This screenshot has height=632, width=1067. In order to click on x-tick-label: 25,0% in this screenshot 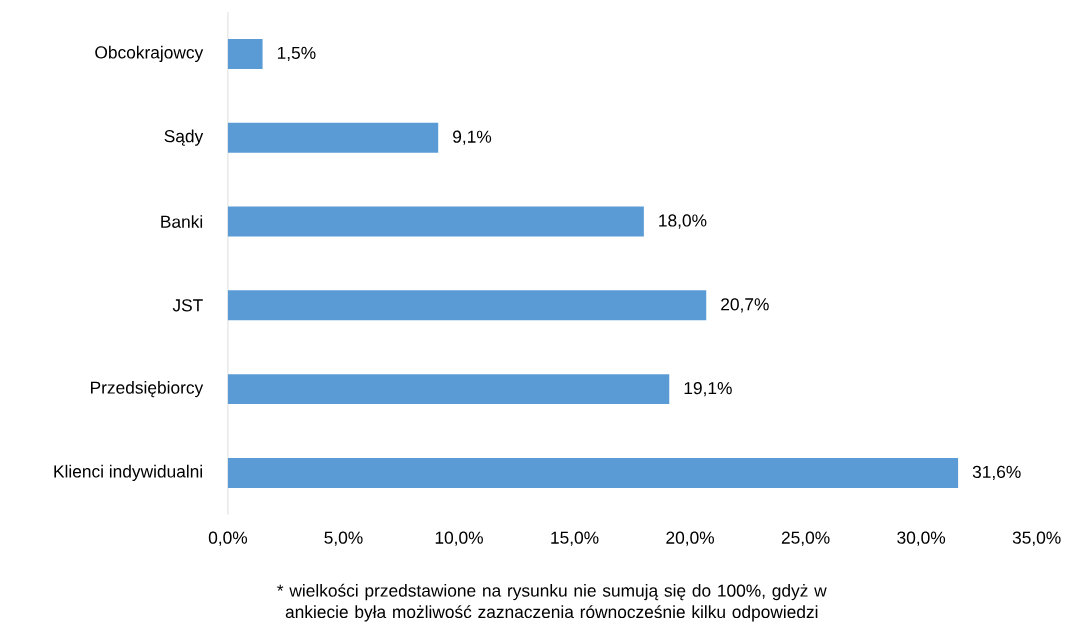, I will do `click(805, 538)`.